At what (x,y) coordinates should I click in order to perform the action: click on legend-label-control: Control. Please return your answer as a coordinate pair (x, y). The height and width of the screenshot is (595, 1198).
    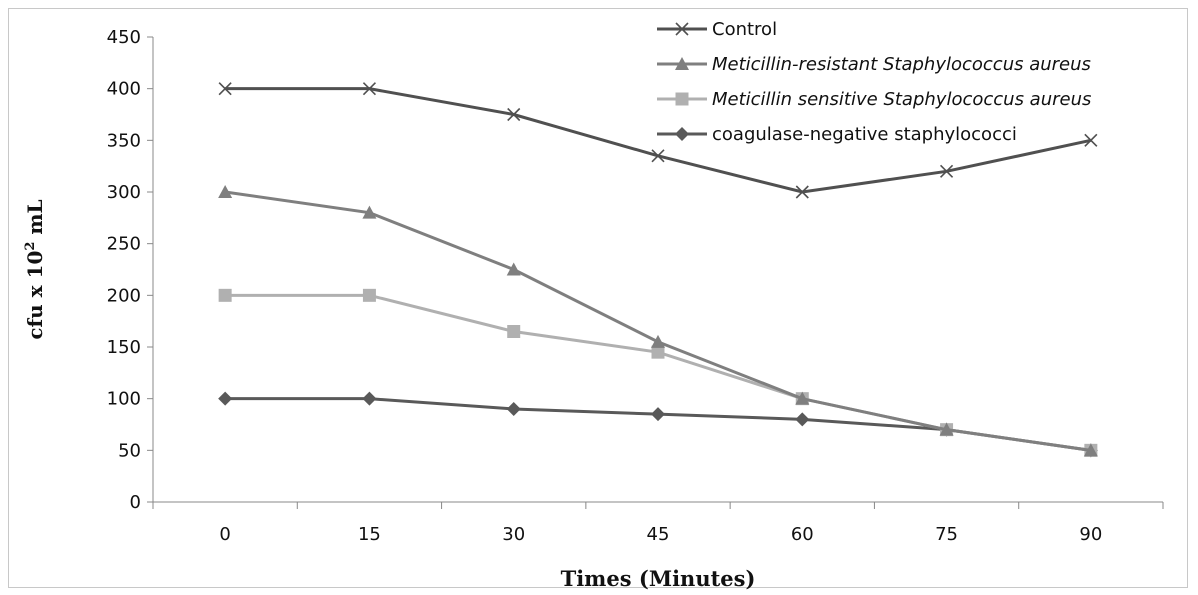
    Looking at the image, I should click on (744, 29).